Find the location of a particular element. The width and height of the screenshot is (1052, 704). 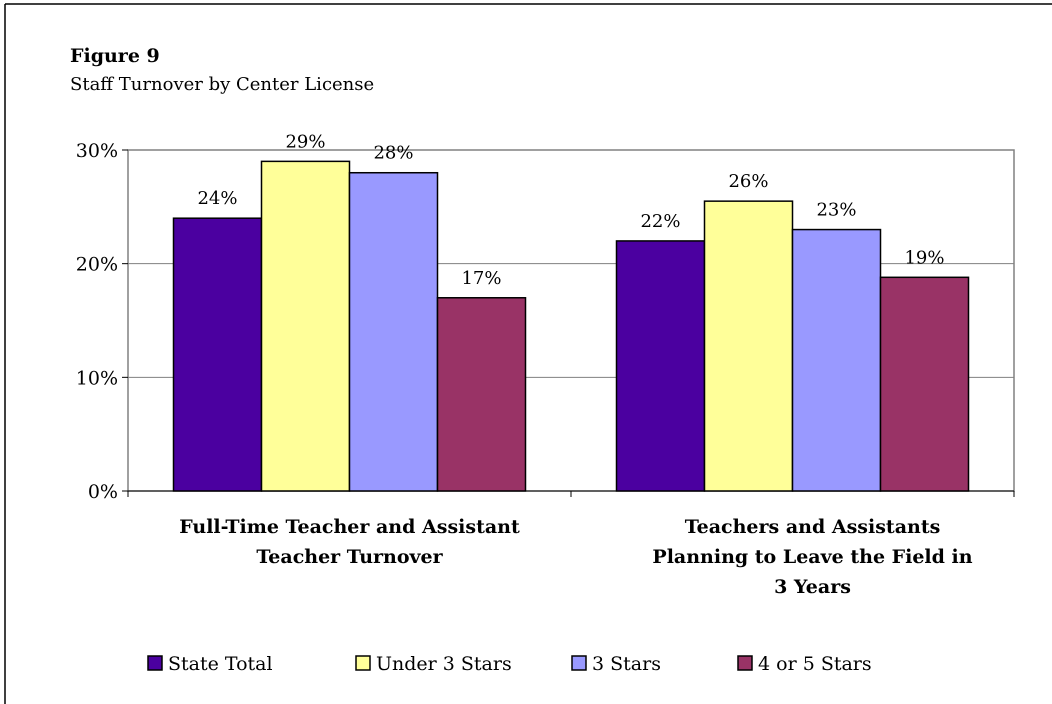

chart-subtitle: Staff Turnover by Center License is located at coordinates (222, 84).